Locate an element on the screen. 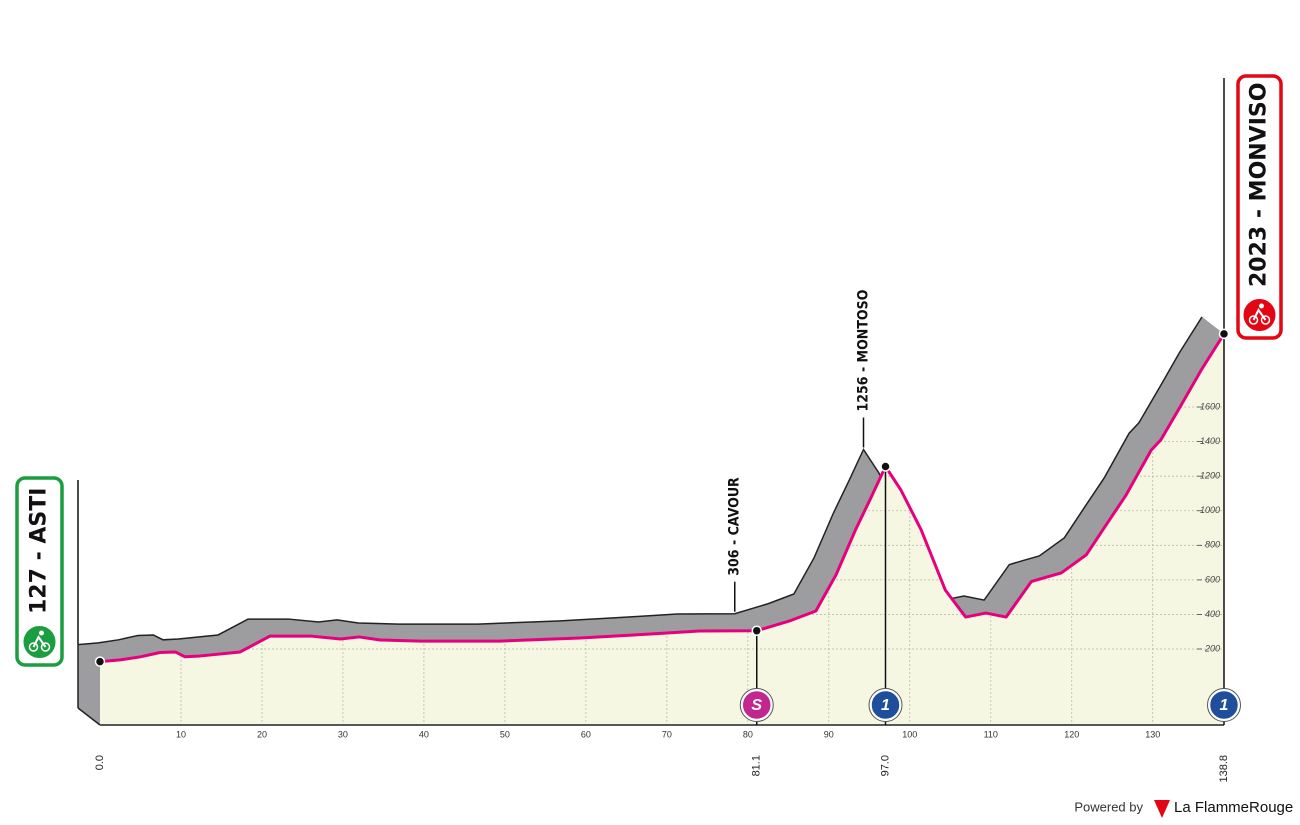 Image resolution: width=1300 pixels, height=825 pixels. footer-brand: La FlammeRouge is located at coordinates (1233, 807).